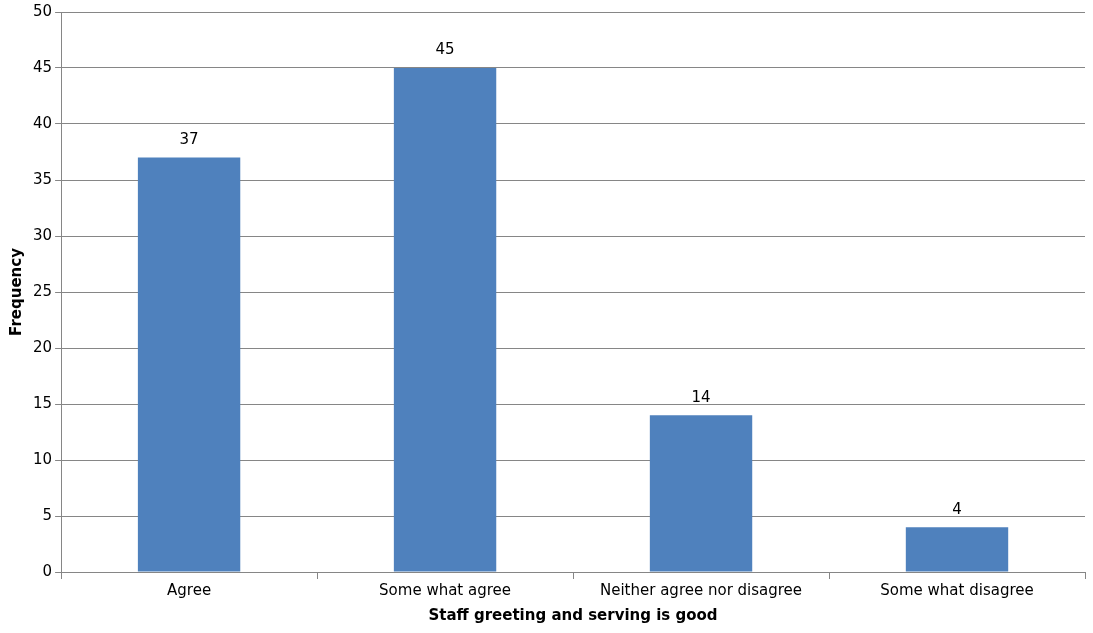 Image resolution: width=1093 pixels, height=633 pixels. Describe the element at coordinates (701, 589) in the screenshot. I see `x-tick-label: Neither agree nor disagree` at that location.